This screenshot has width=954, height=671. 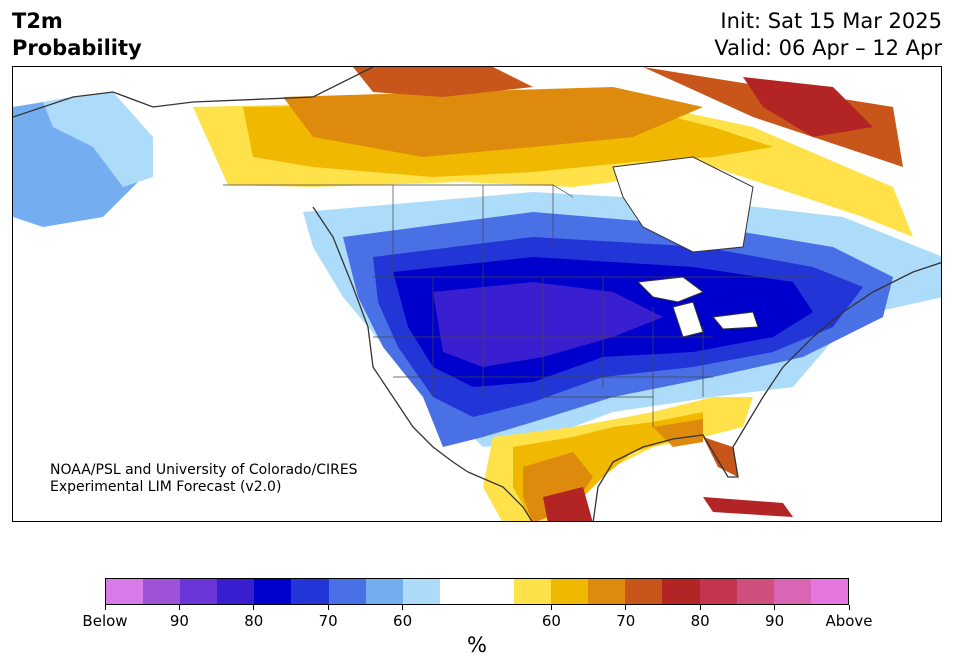 What do you see at coordinates (720, 457) in the screenshot?
I see `region-above-max-florida` at bounding box center [720, 457].